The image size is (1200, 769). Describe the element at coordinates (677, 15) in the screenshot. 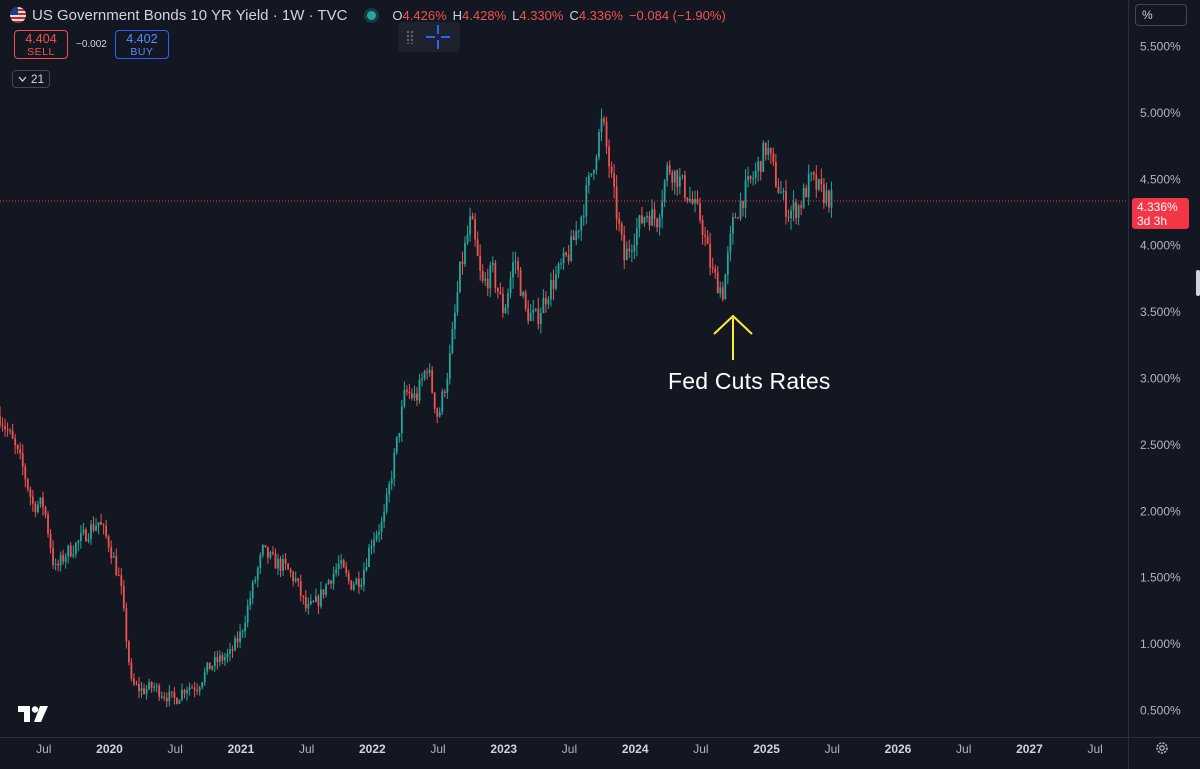

I see `ohlc-change: −0.084 (−1.90%)` at that location.